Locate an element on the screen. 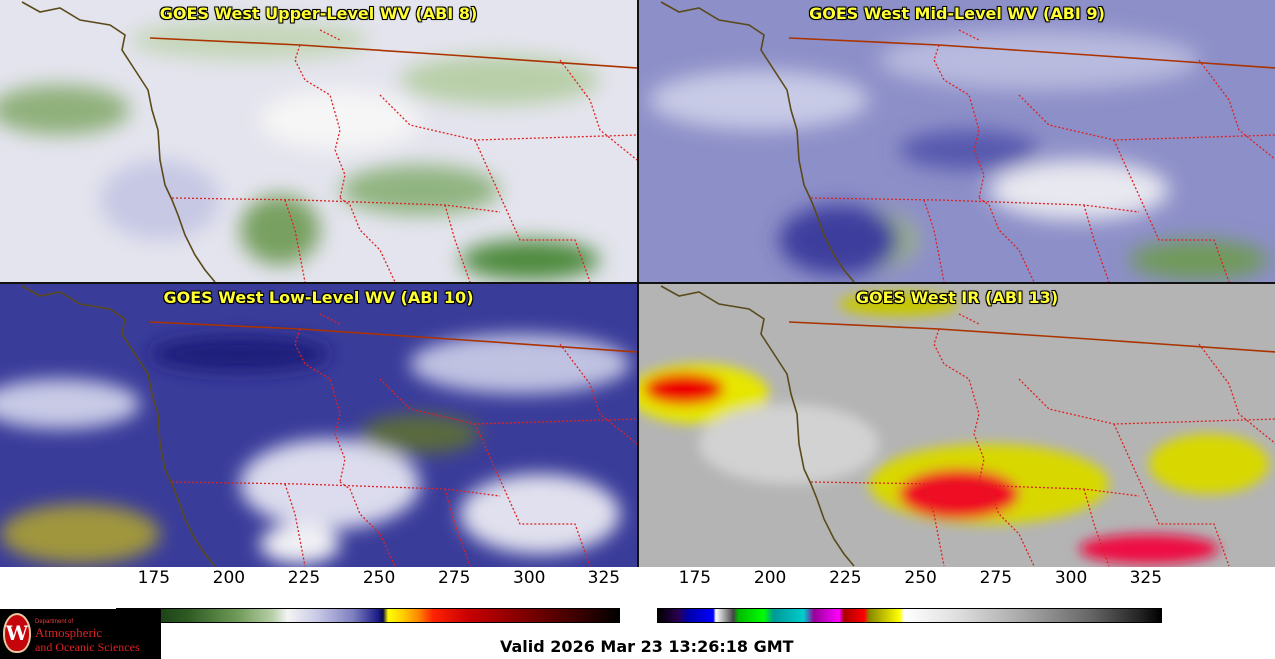 Image resolution: width=1275 pixels, height=659 pixels. panel-title: GOES West Mid-Level WV (ABI 9) is located at coordinates (957, 13).